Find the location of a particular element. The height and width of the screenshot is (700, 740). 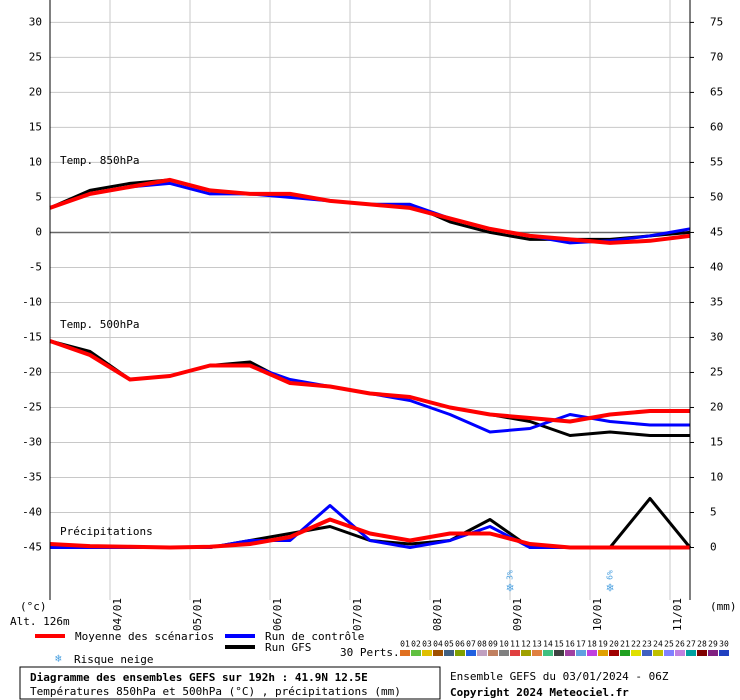

y-tick-label: 25 is located at coordinates (35, 56).